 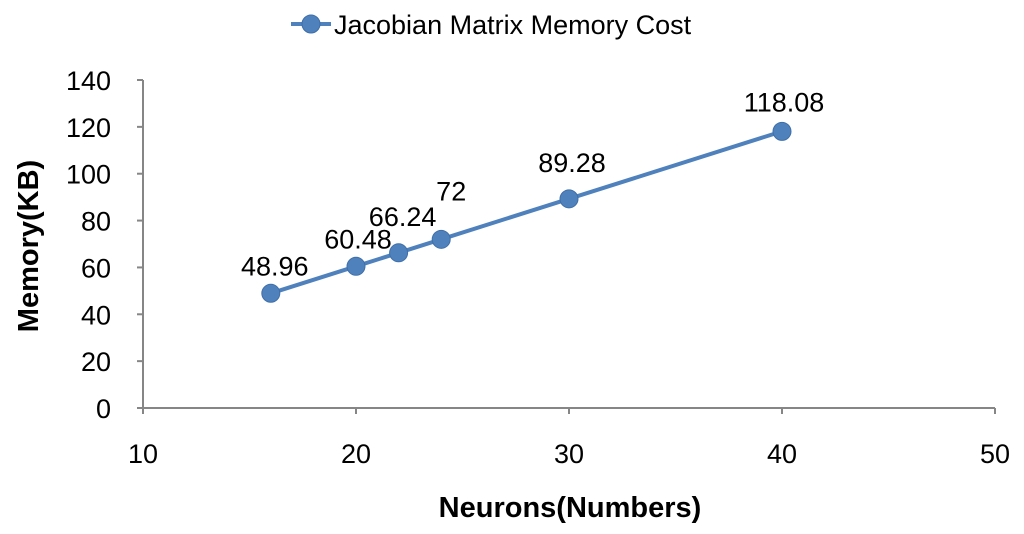 I want to click on x-tick-label: 40, so click(x=782, y=454).